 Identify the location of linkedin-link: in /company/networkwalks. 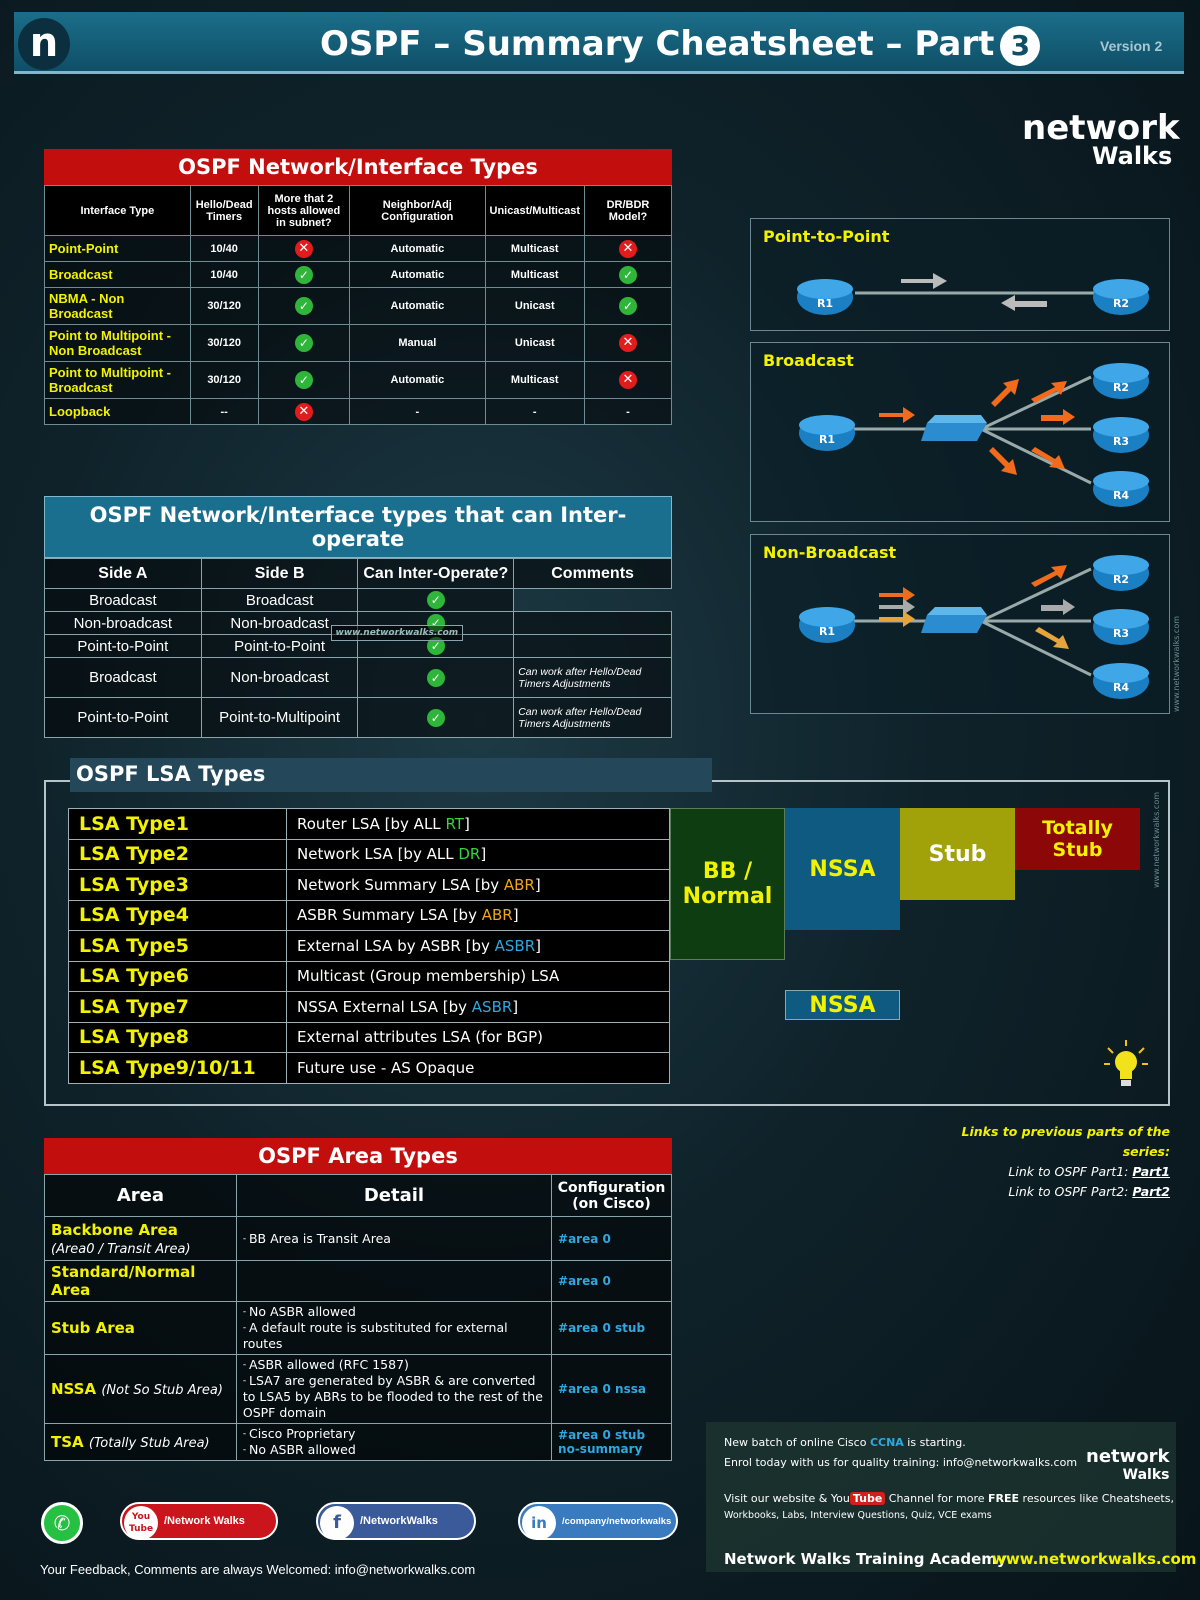
(598, 1521).